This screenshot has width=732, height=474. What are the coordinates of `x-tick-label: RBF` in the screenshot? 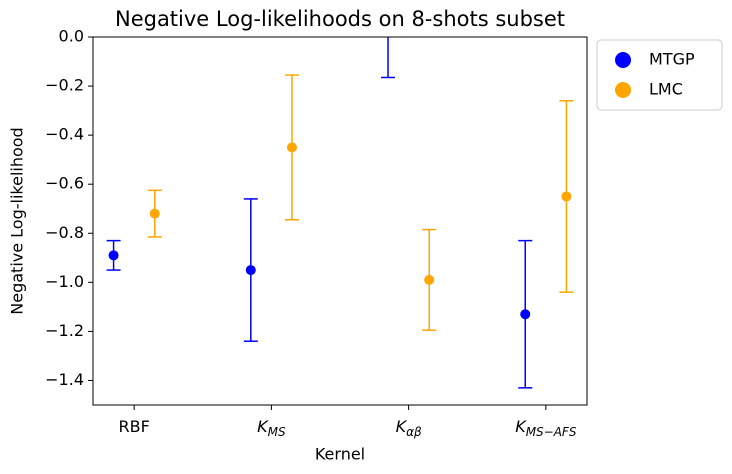 It's located at (134, 426).